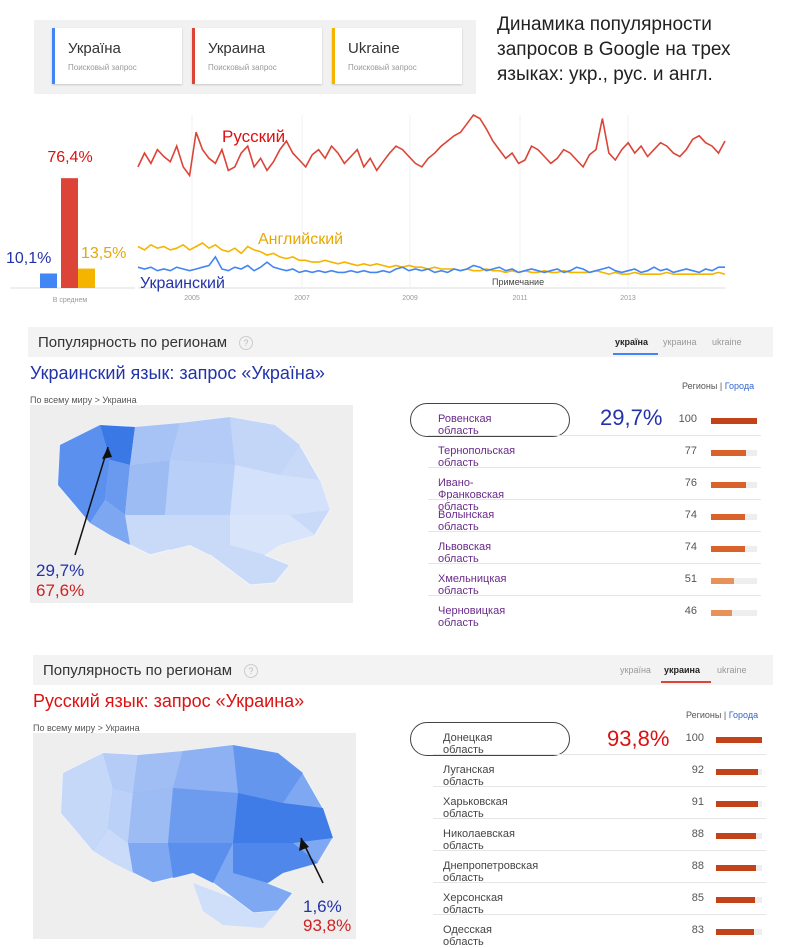 The height and width of the screenshot is (948, 800). What do you see at coordinates (631, 417) in the screenshot?
I see `highlight-percentage: 29,7%` at bounding box center [631, 417].